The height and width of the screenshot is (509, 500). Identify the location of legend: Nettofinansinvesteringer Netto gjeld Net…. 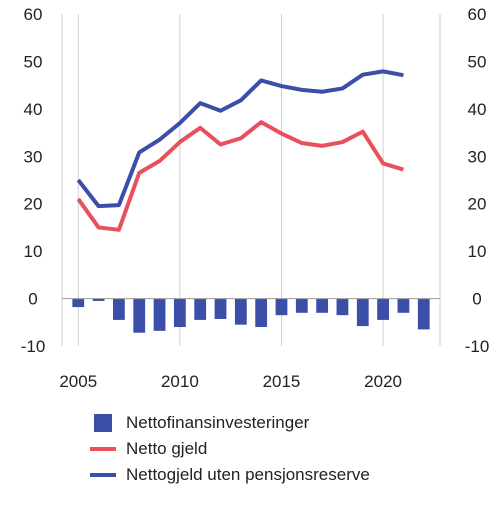
(230, 449).